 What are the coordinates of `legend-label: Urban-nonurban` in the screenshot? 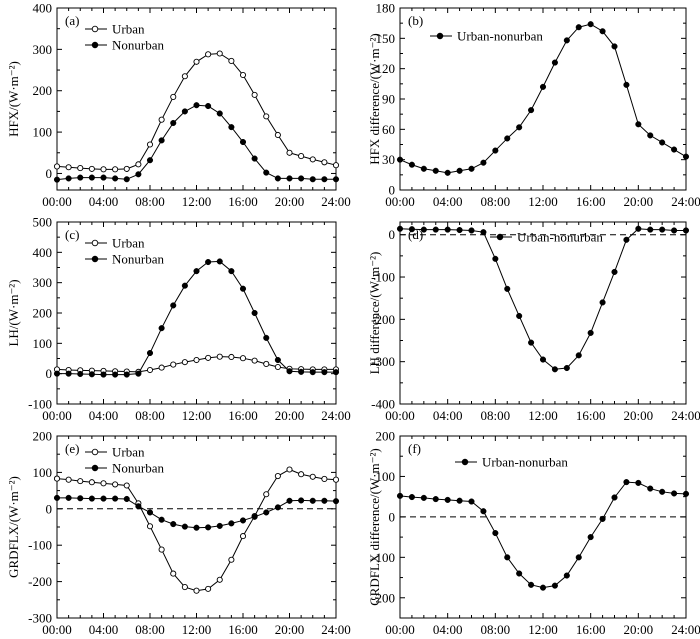 It's located at (560, 237).